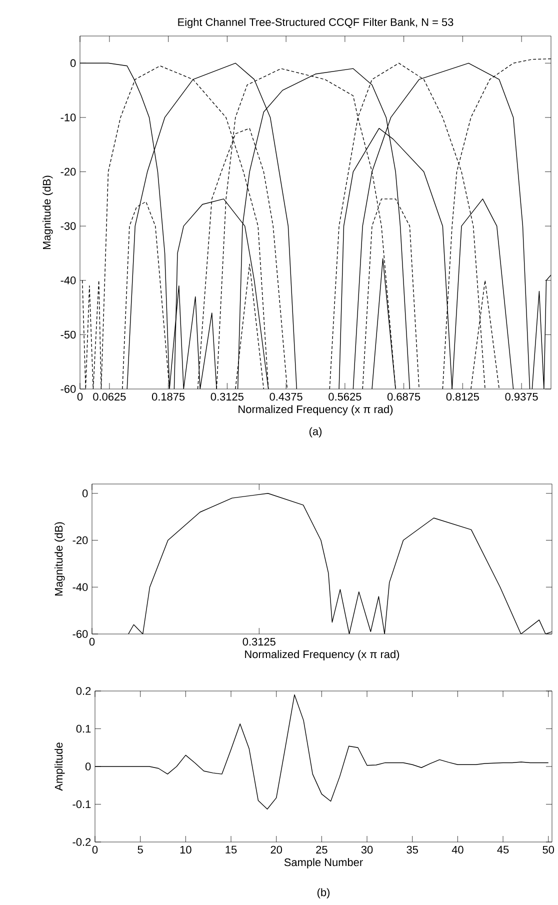 This screenshot has width=558, height=905. What do you see at coordinates (81, 804) in the screenshot?
I see `y-tick-label: -0.1` at bounding box center [81, 804].